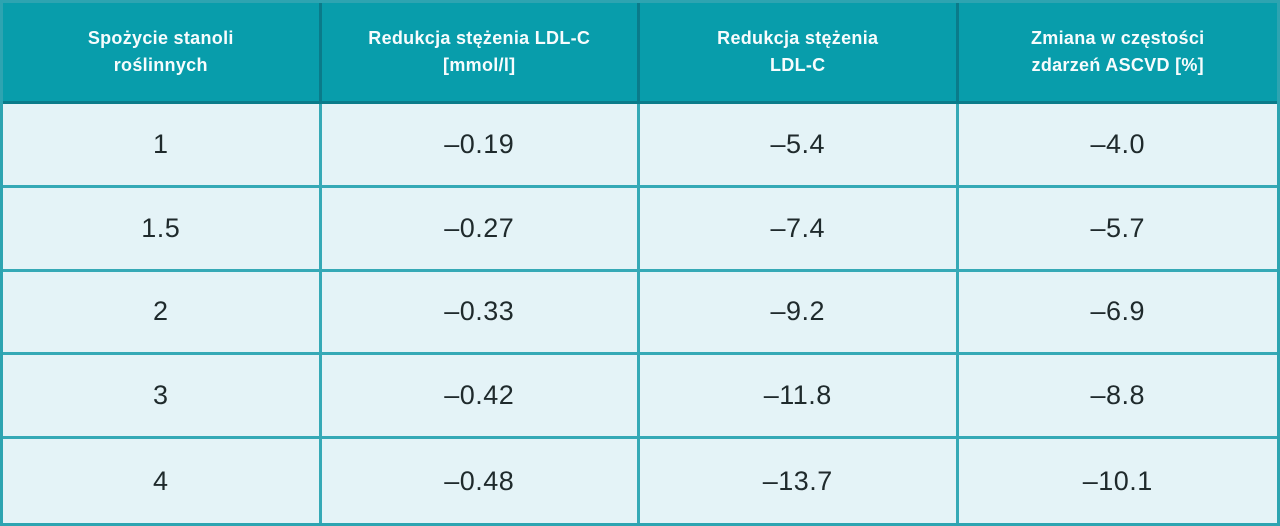 This screenshot has height=526, width=1280. What do you see at coordinates (799, 229) in the screenshot?
I see `table-cell: –7.4` at bounding box center [799, 229].